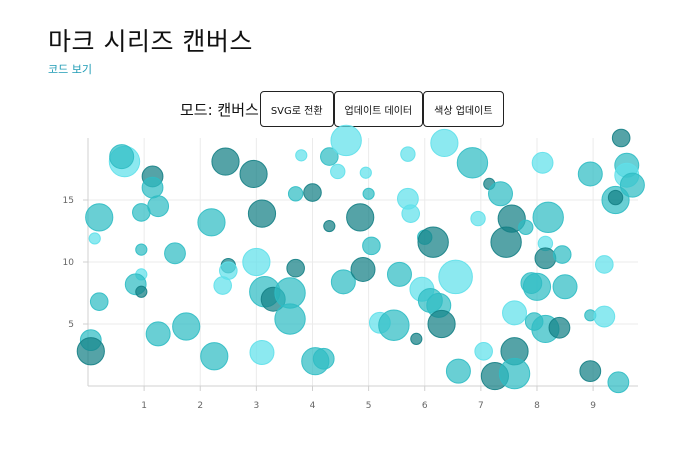  I want to click on x-tick-label: 6, so click(425, 406).